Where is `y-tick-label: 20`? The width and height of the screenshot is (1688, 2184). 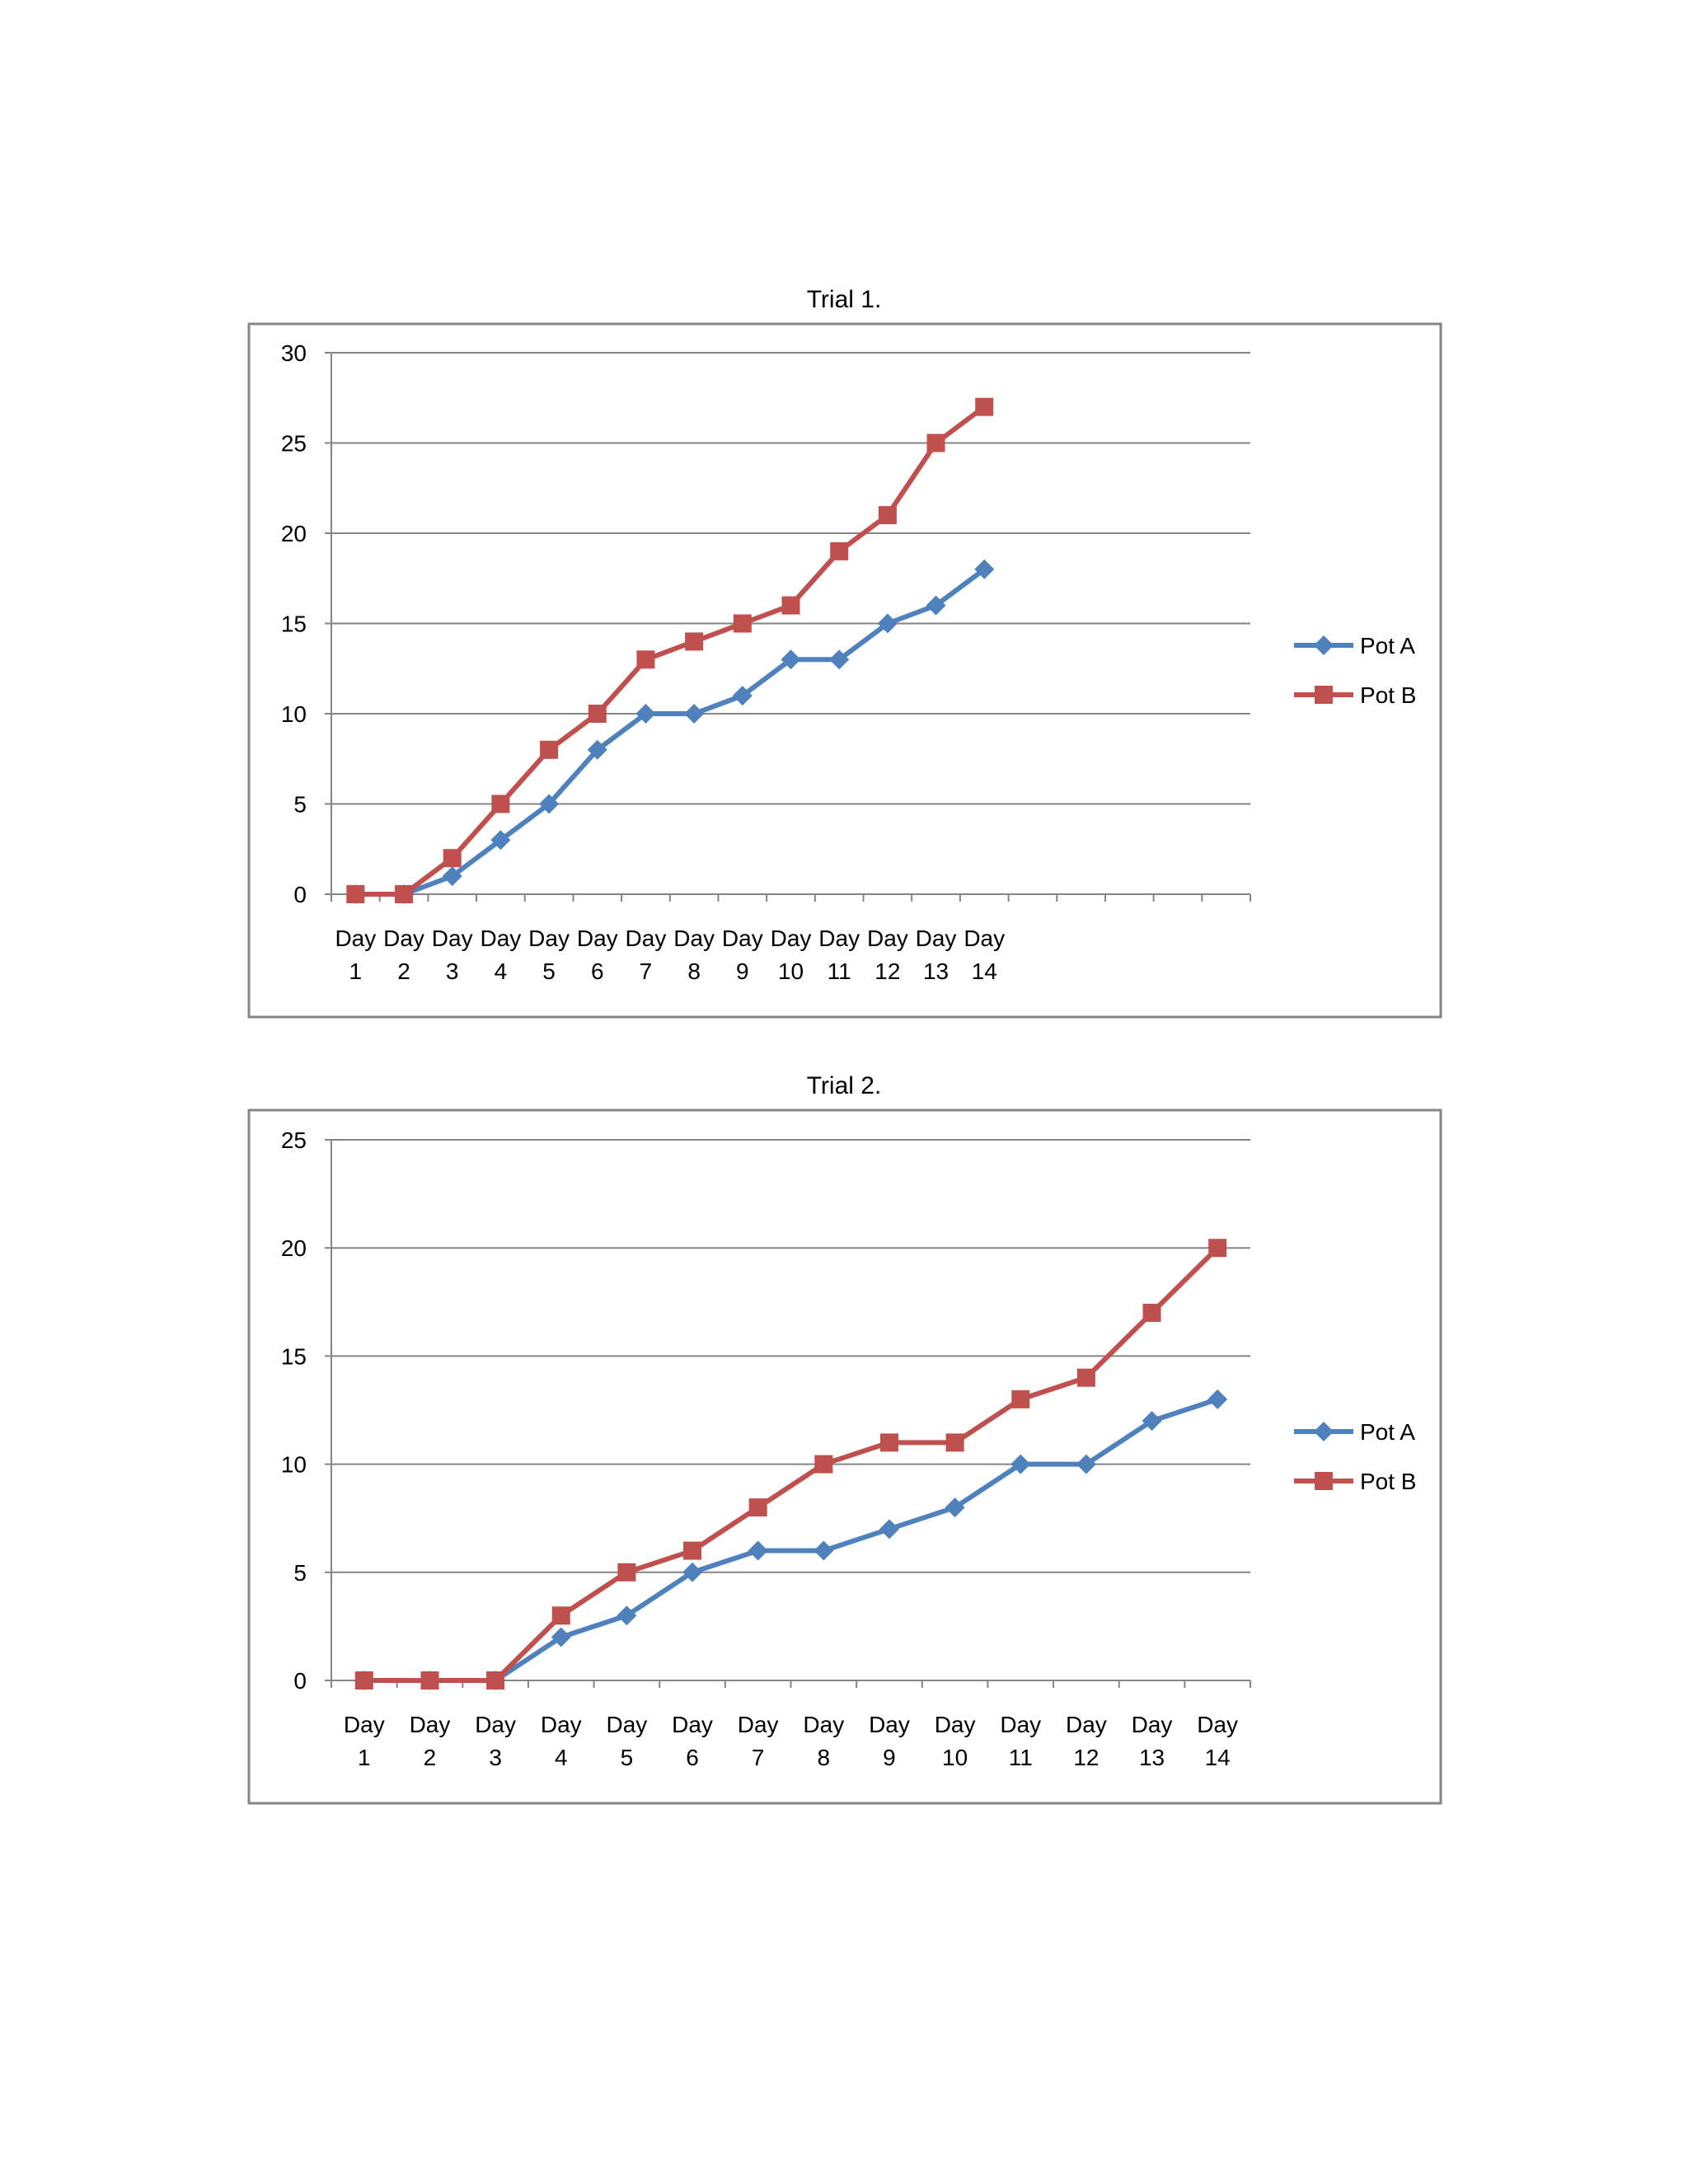 y-tick-label: 20 is located at coordinates (294, 1248).